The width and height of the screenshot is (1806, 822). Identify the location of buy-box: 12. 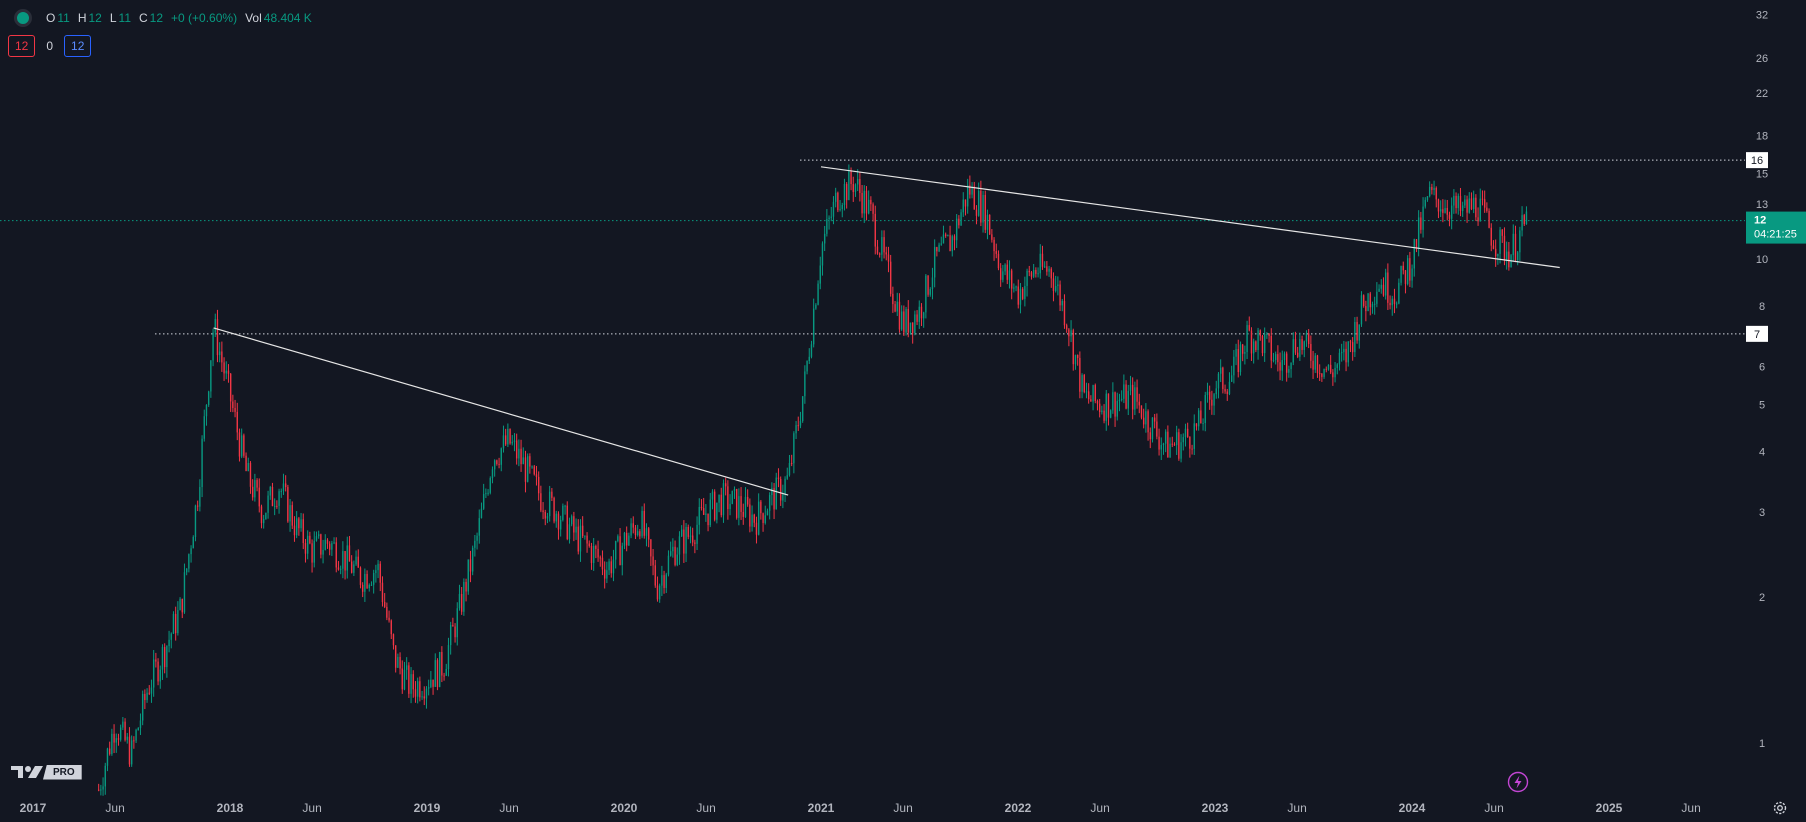
(78, 46).